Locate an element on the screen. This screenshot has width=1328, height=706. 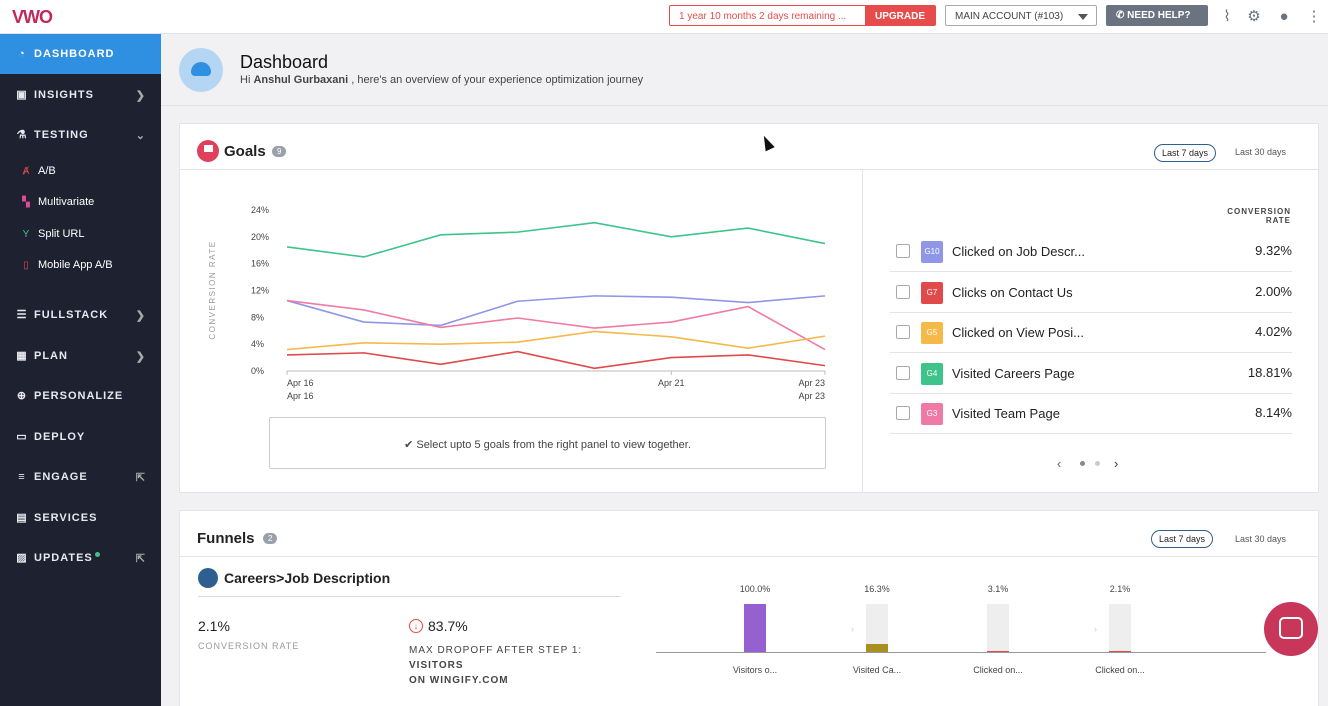
globe-icon: ⊕ is located at coordinates (22, 396).